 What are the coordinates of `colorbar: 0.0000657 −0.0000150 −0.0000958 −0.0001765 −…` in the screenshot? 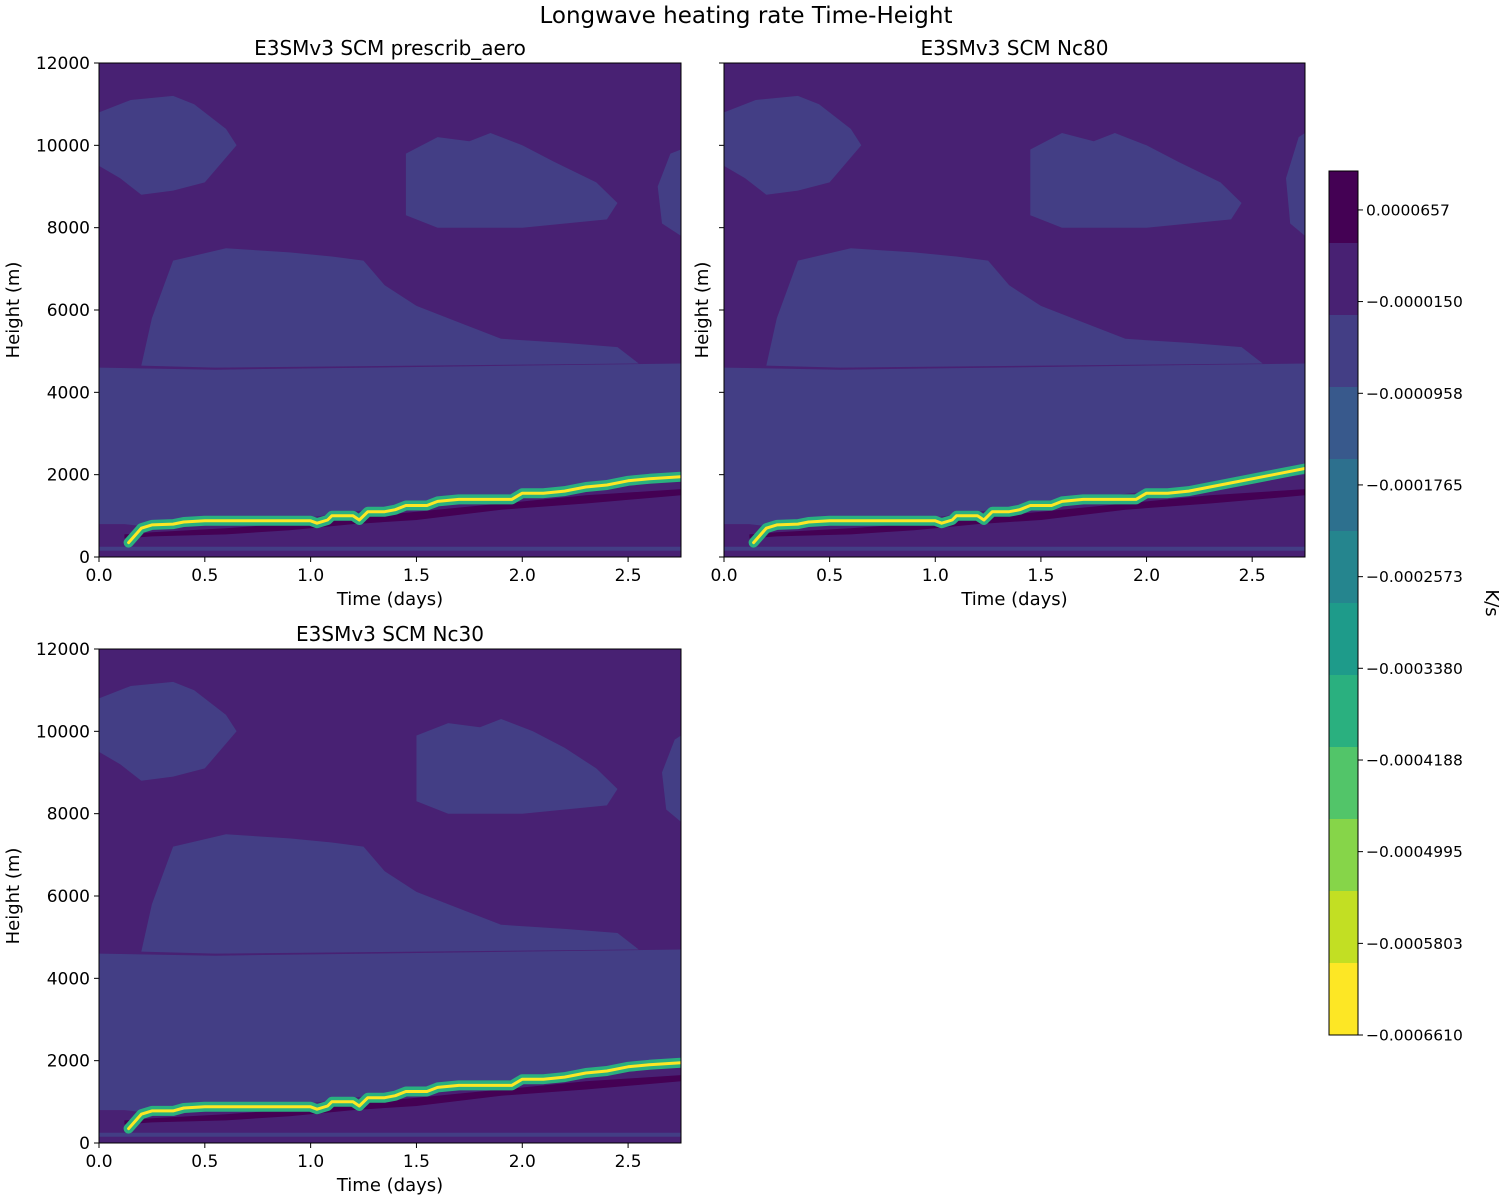 It's located at (1414, 607).